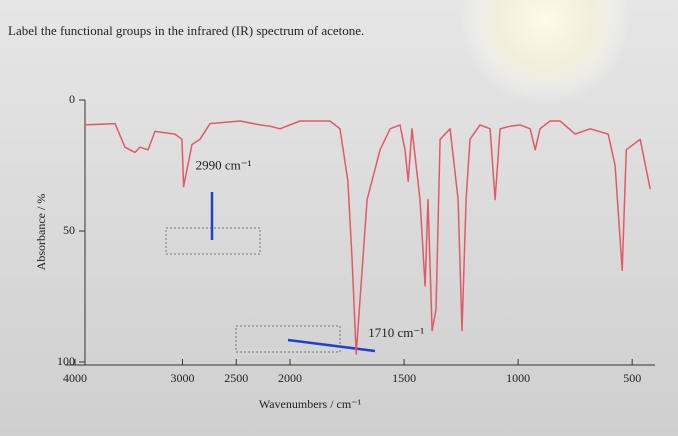  I want to click on annotation: 2990 cm⁻¹, so click(224, 164).